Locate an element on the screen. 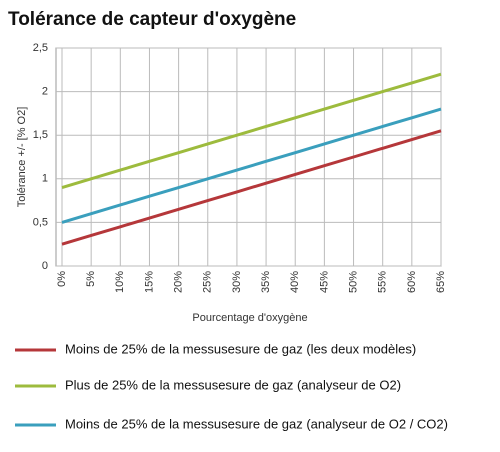 This screenshot has width=500, height=452. x-tick-label: 25% is located at coordinates (208, 282).